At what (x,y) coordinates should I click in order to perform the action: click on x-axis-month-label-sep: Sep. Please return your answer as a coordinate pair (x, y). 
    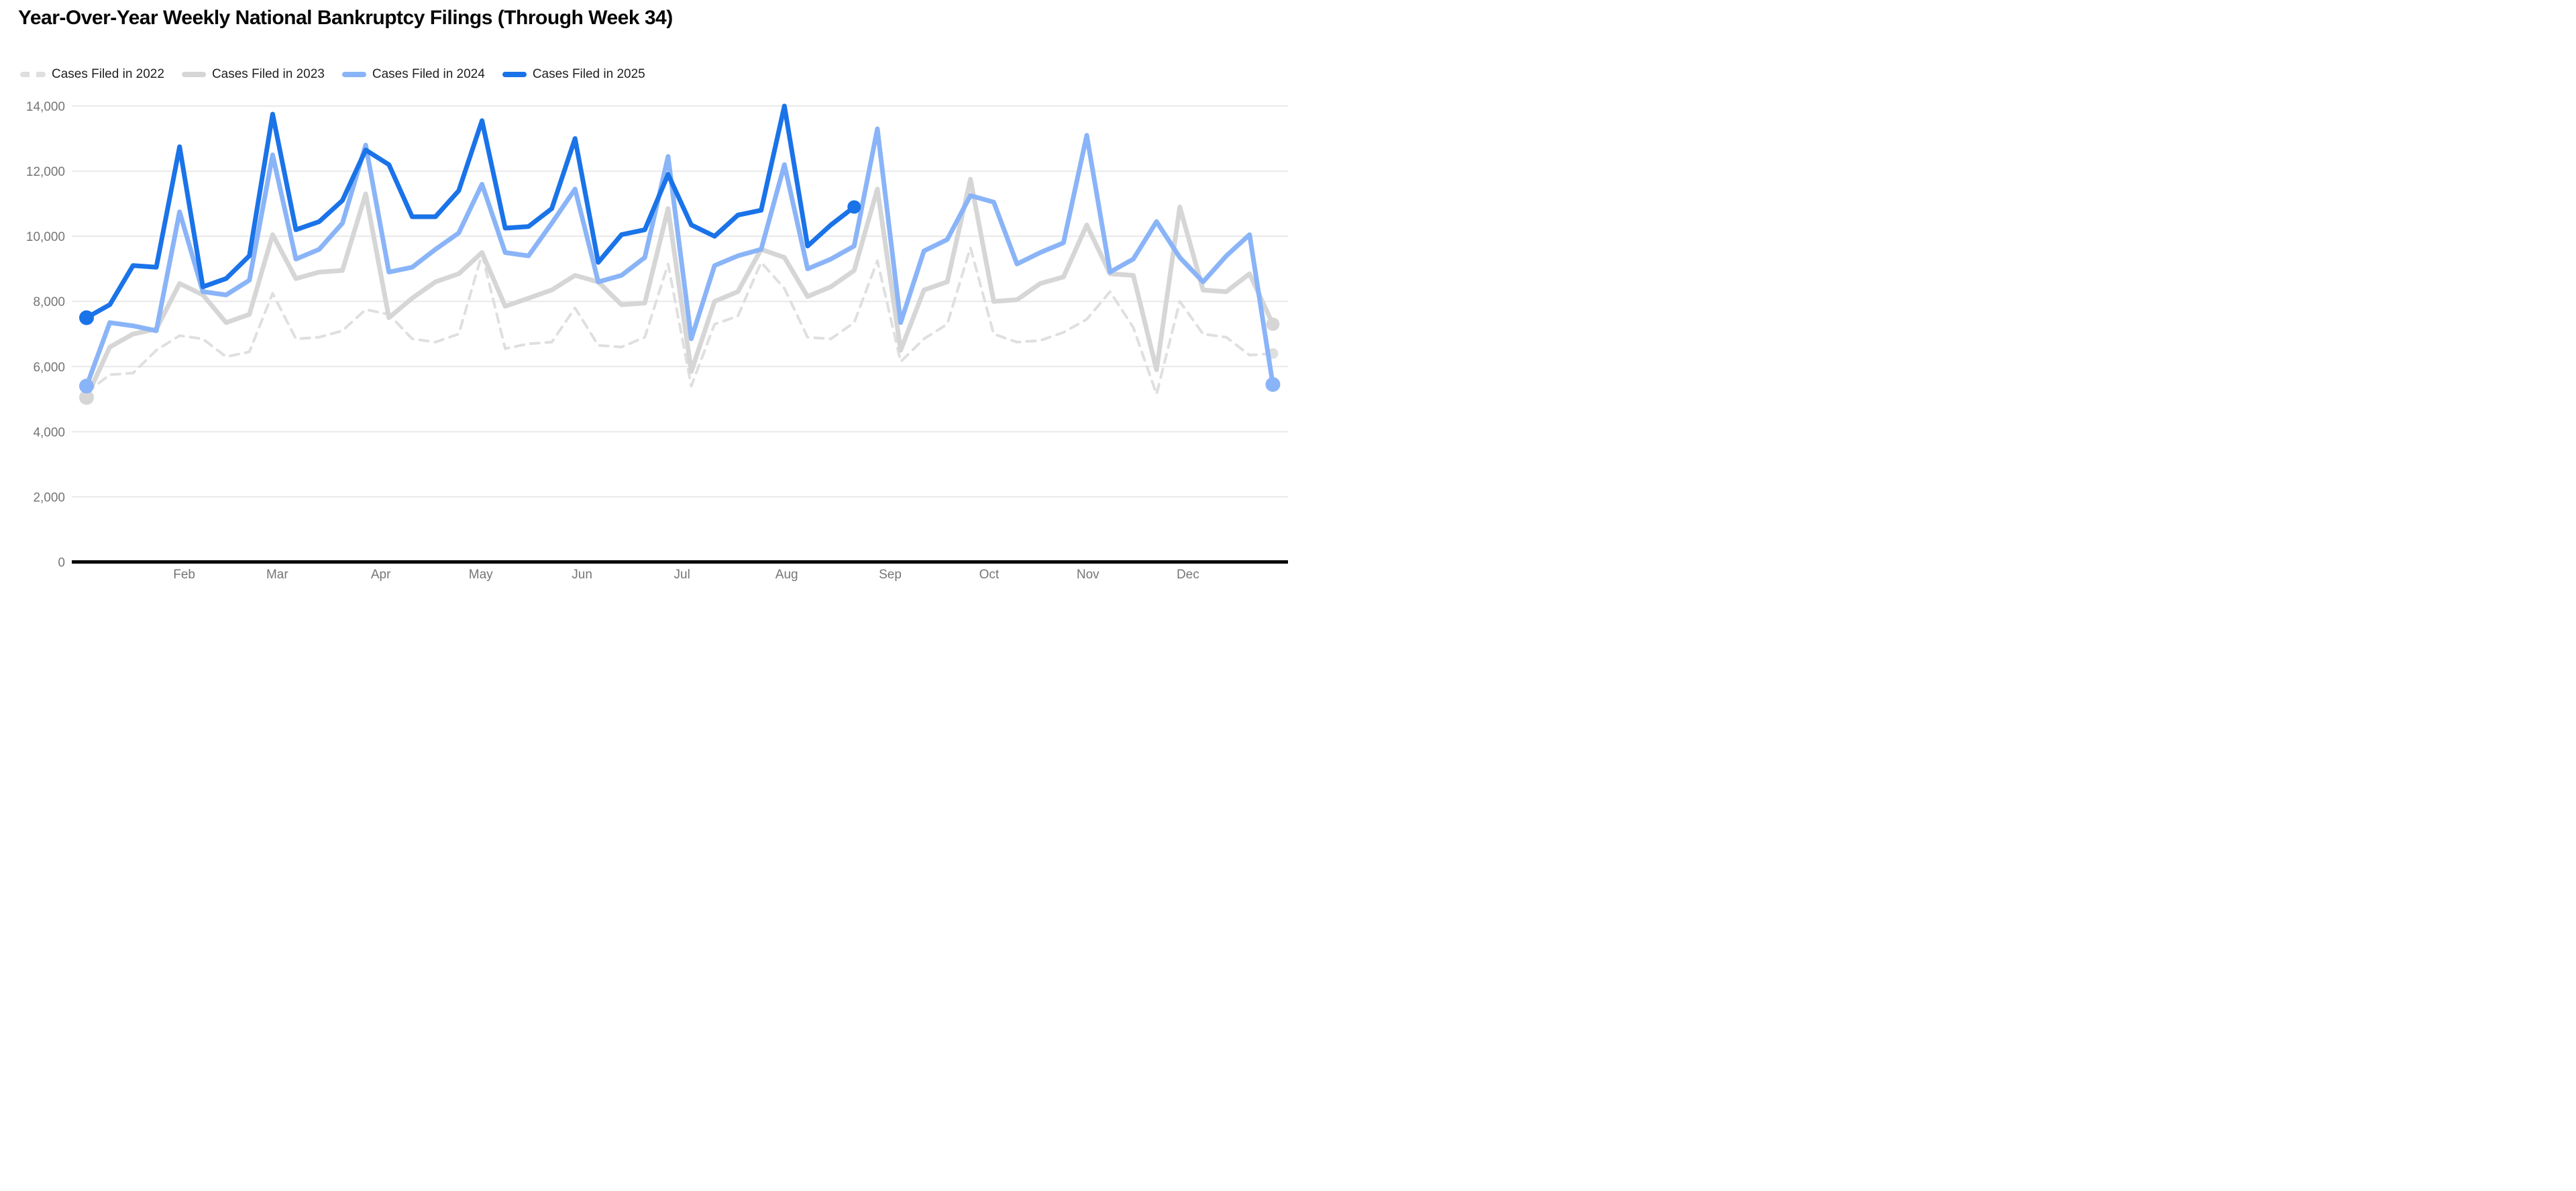
    Looking at the image, I should click on (890, 575).